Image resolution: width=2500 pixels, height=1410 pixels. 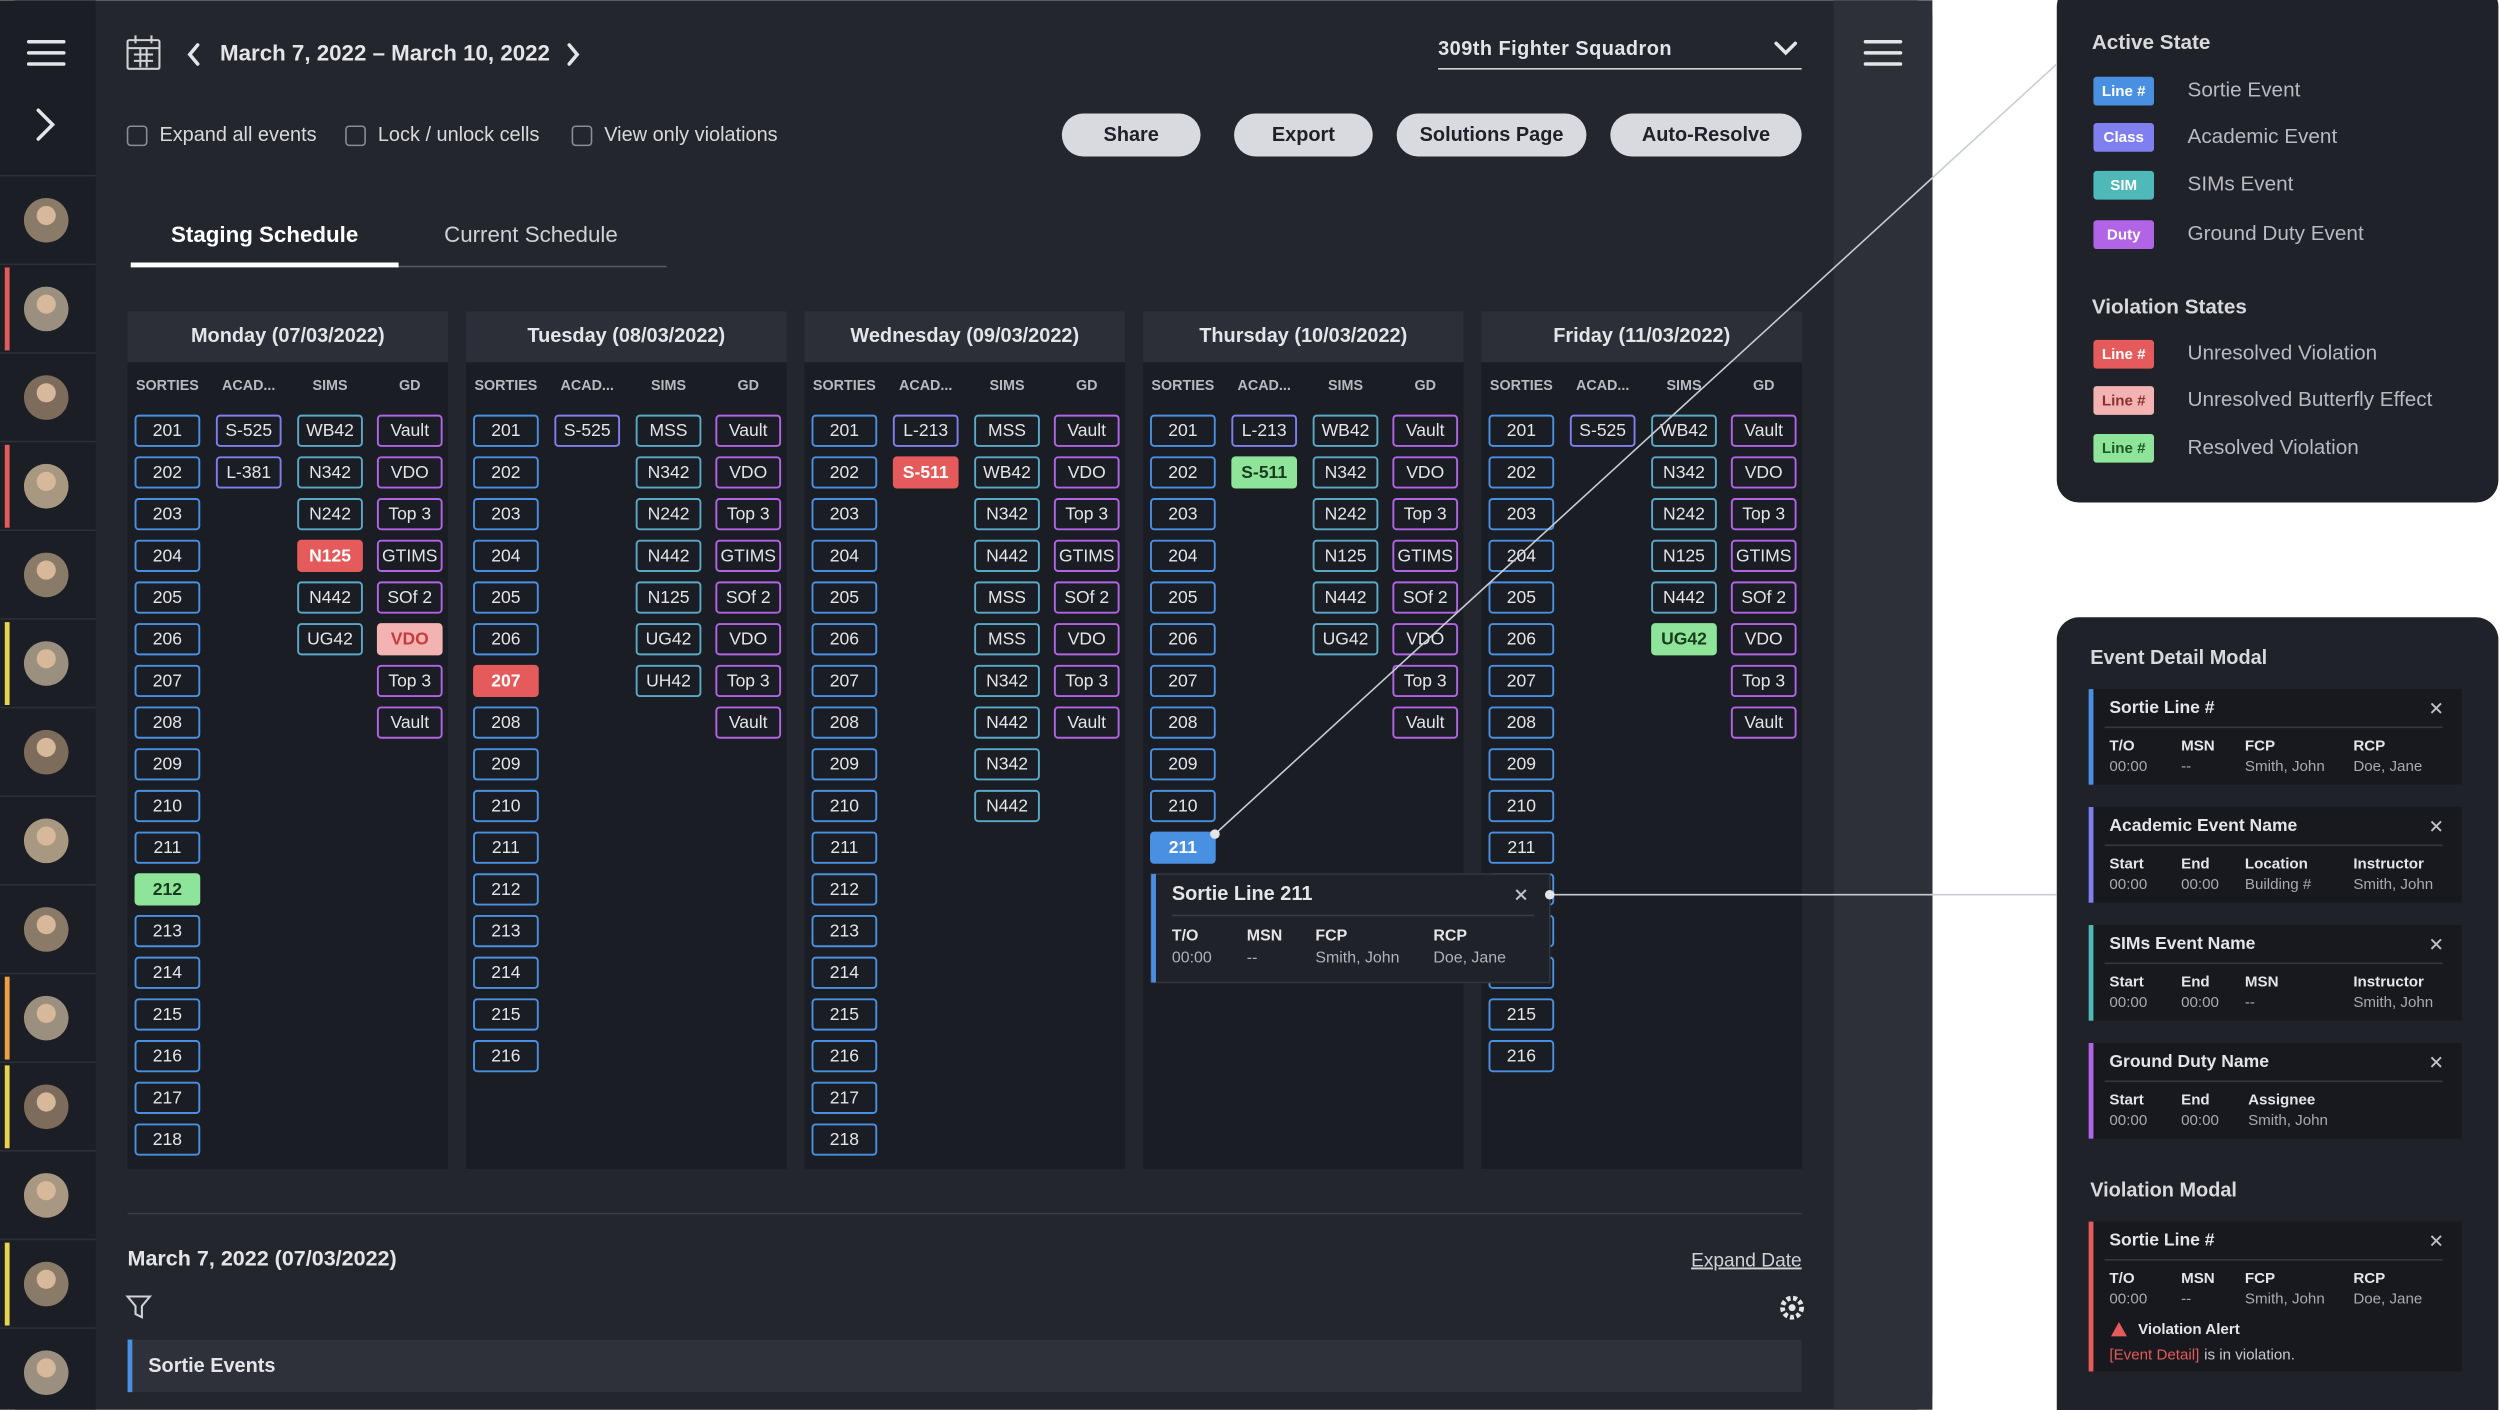 I want to click on expand-link: Expand Date, so click(x=1746, y=1260).